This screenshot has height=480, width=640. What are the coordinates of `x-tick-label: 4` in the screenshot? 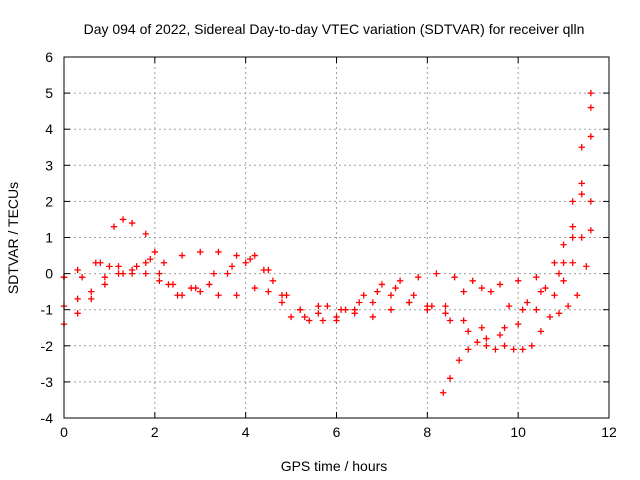 It's located at (246, 432).